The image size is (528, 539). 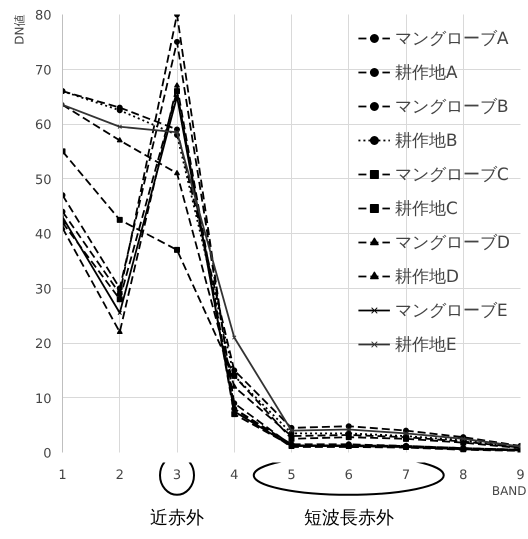 What do you see at coordinates (19, 29) in the screenshot?
I see `y-axis-title: DN値` at bounding box center [19, 29].